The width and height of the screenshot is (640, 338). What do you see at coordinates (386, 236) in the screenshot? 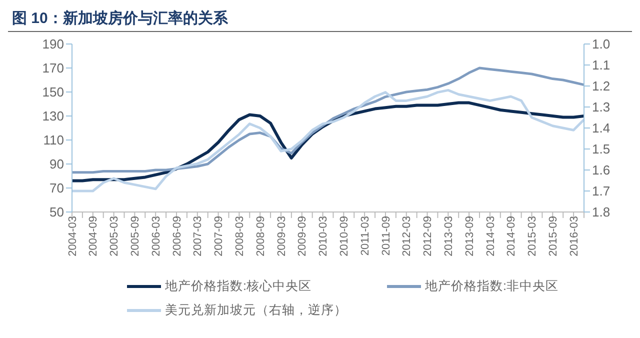
I see `x-tick-label: 2011-09` at bounding box center [386, 236].